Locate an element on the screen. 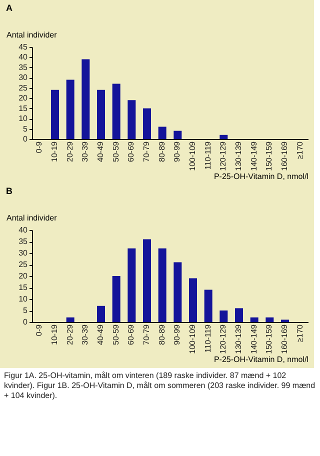 The height and width of the screenshot is (456, 320). chart-title: B is located at coordinates (9, 191).